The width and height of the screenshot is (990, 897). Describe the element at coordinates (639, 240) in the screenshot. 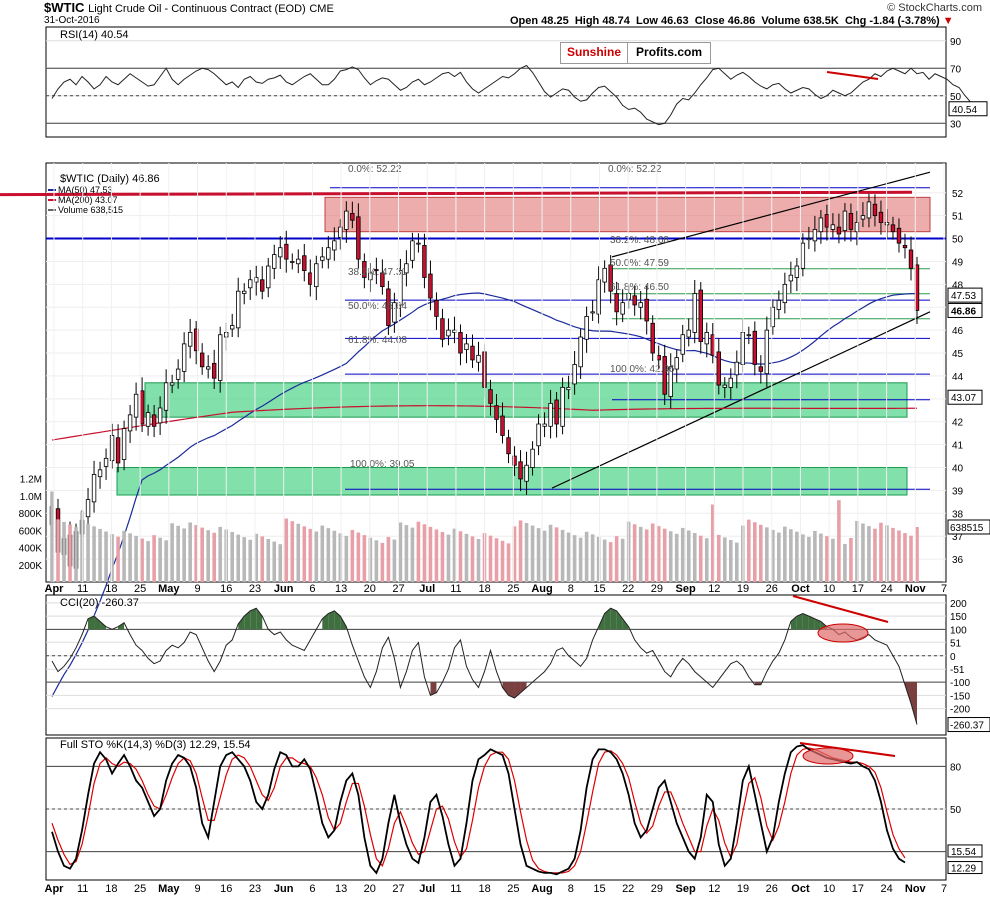

I see `fib-label: 38.2%: 48.68` at that location.